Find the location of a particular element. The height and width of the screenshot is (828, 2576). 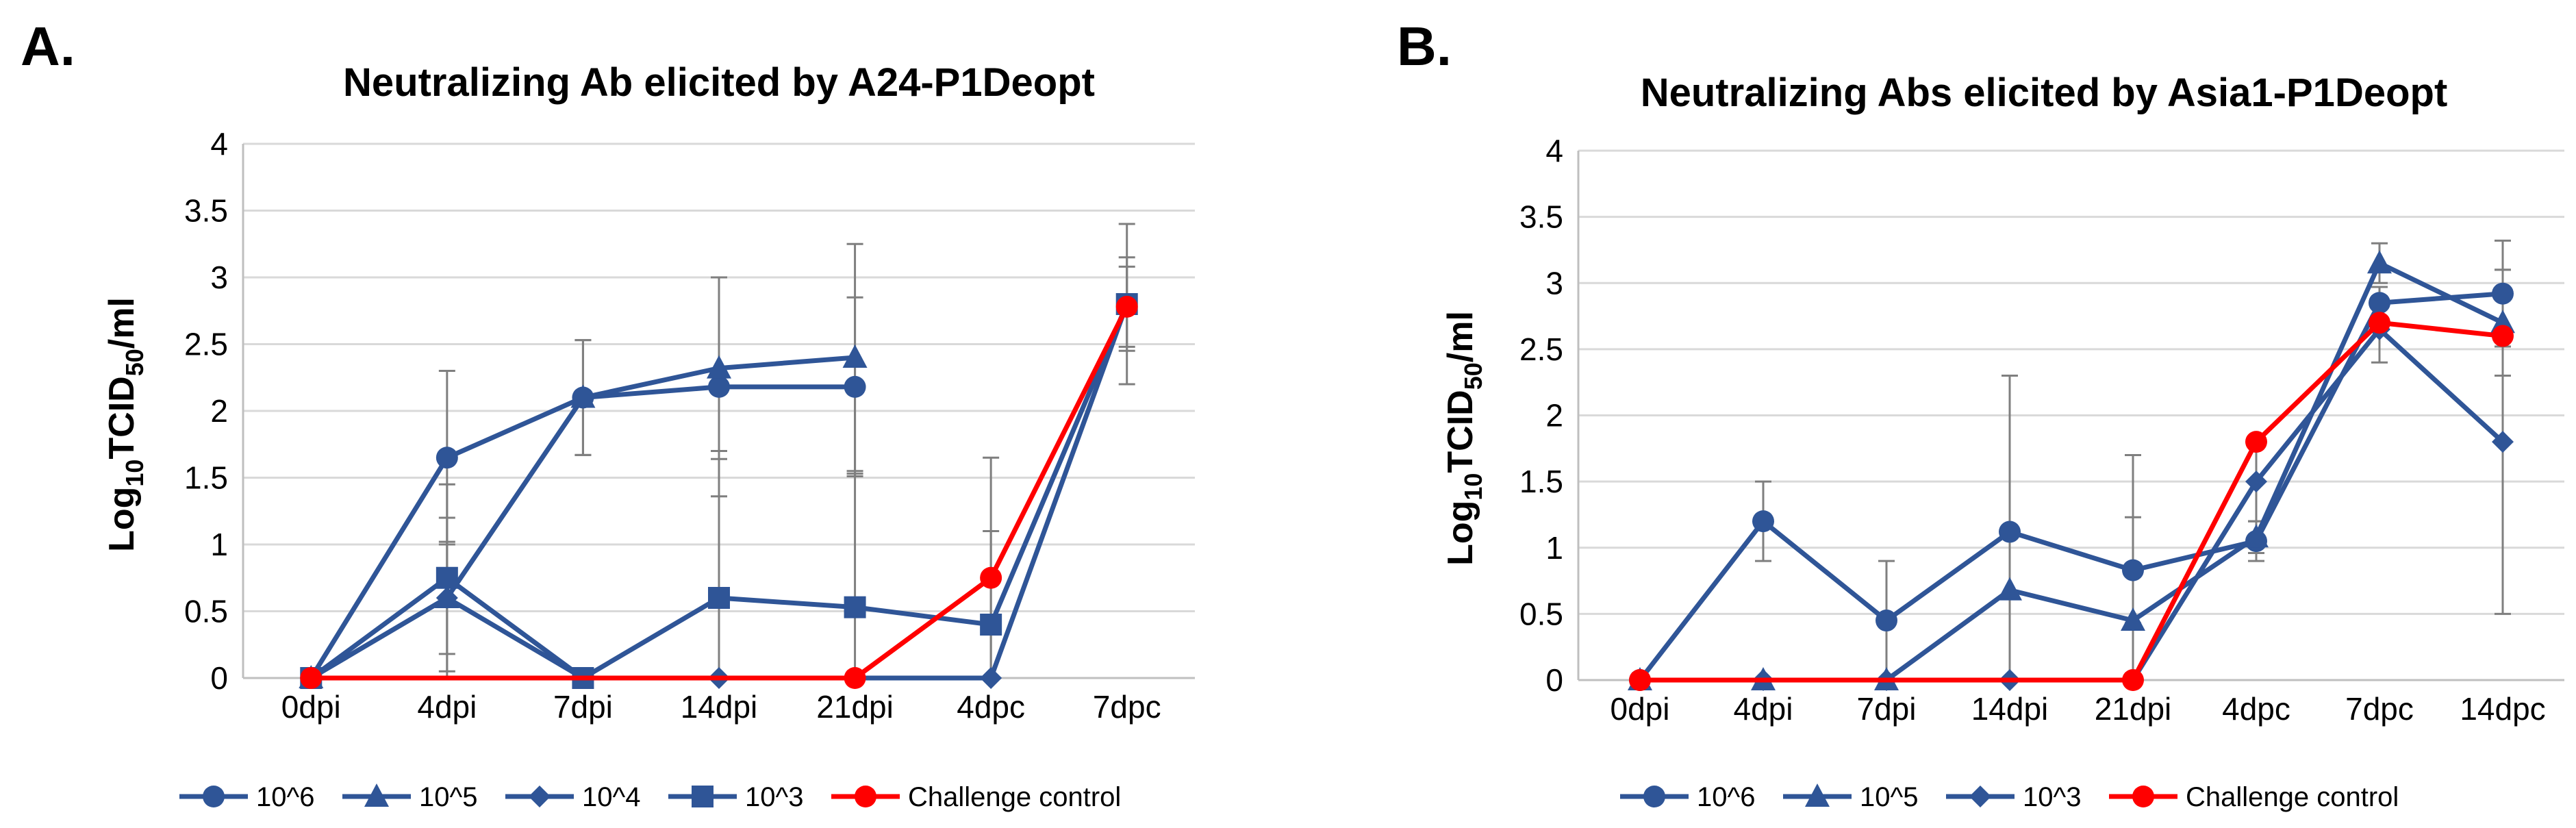

panel-a-legend: 10^6 10^5 10^4 10^3 Challenge control is located at coordinates (650, 797).